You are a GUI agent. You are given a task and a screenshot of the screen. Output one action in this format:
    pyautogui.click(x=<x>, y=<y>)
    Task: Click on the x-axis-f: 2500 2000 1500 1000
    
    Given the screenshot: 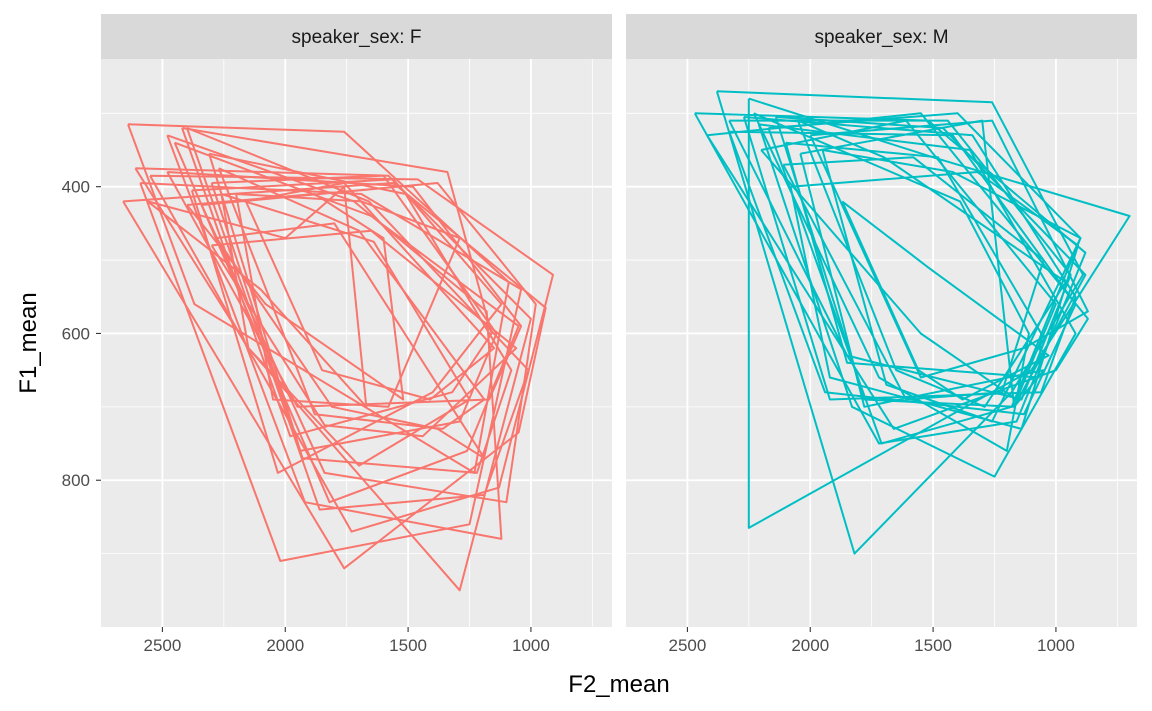 What is the action you would take?
    pyautogui.click(x=347, y=641)
    